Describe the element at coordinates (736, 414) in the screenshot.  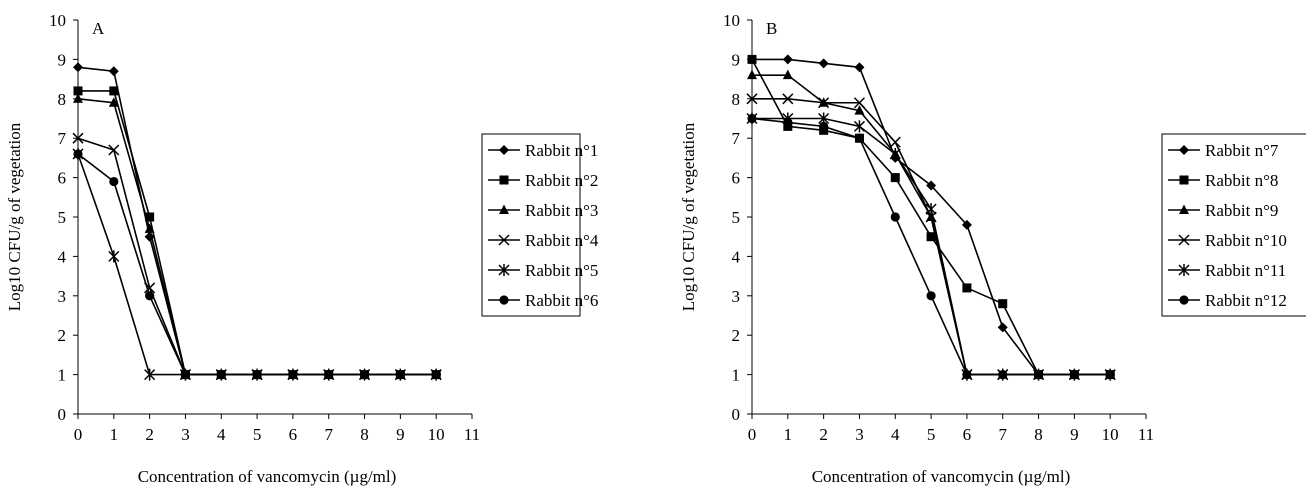
I see `y-tick-label: 0` at that location.